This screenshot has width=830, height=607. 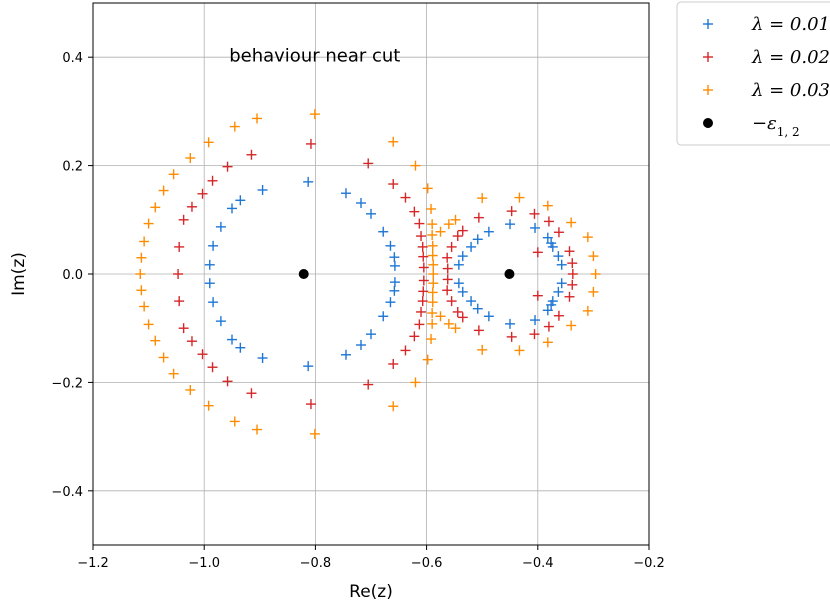 What do you see at coordinates (67, 492) in the screenshot?
I see `y-tick-label: −0.4` at bounding box center [67, 492].